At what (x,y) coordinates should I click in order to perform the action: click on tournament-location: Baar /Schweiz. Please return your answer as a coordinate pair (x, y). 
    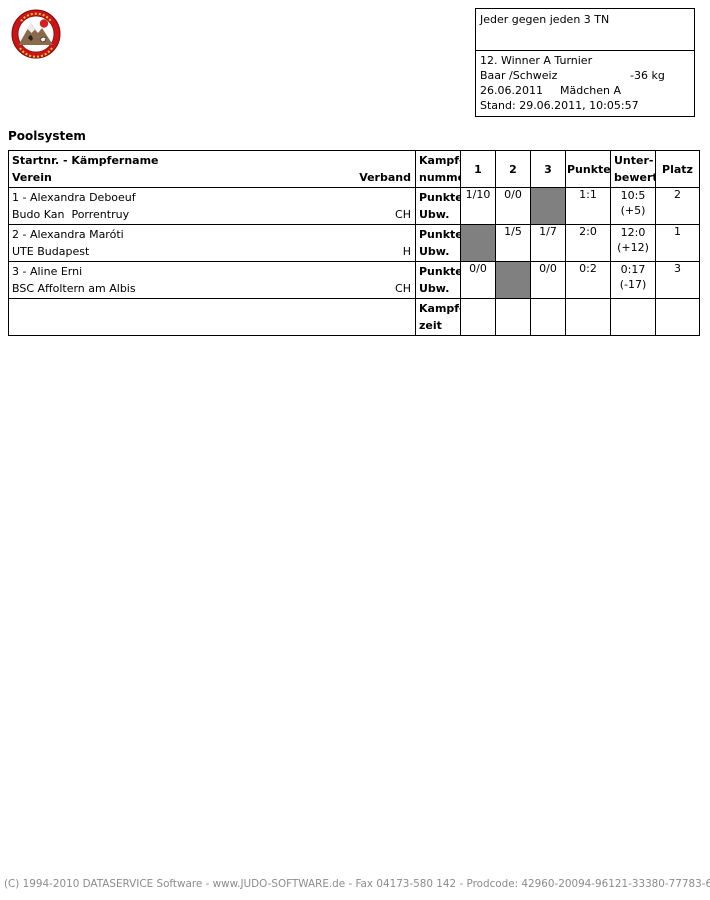
    Looking at the image, I should click on (519, 75).